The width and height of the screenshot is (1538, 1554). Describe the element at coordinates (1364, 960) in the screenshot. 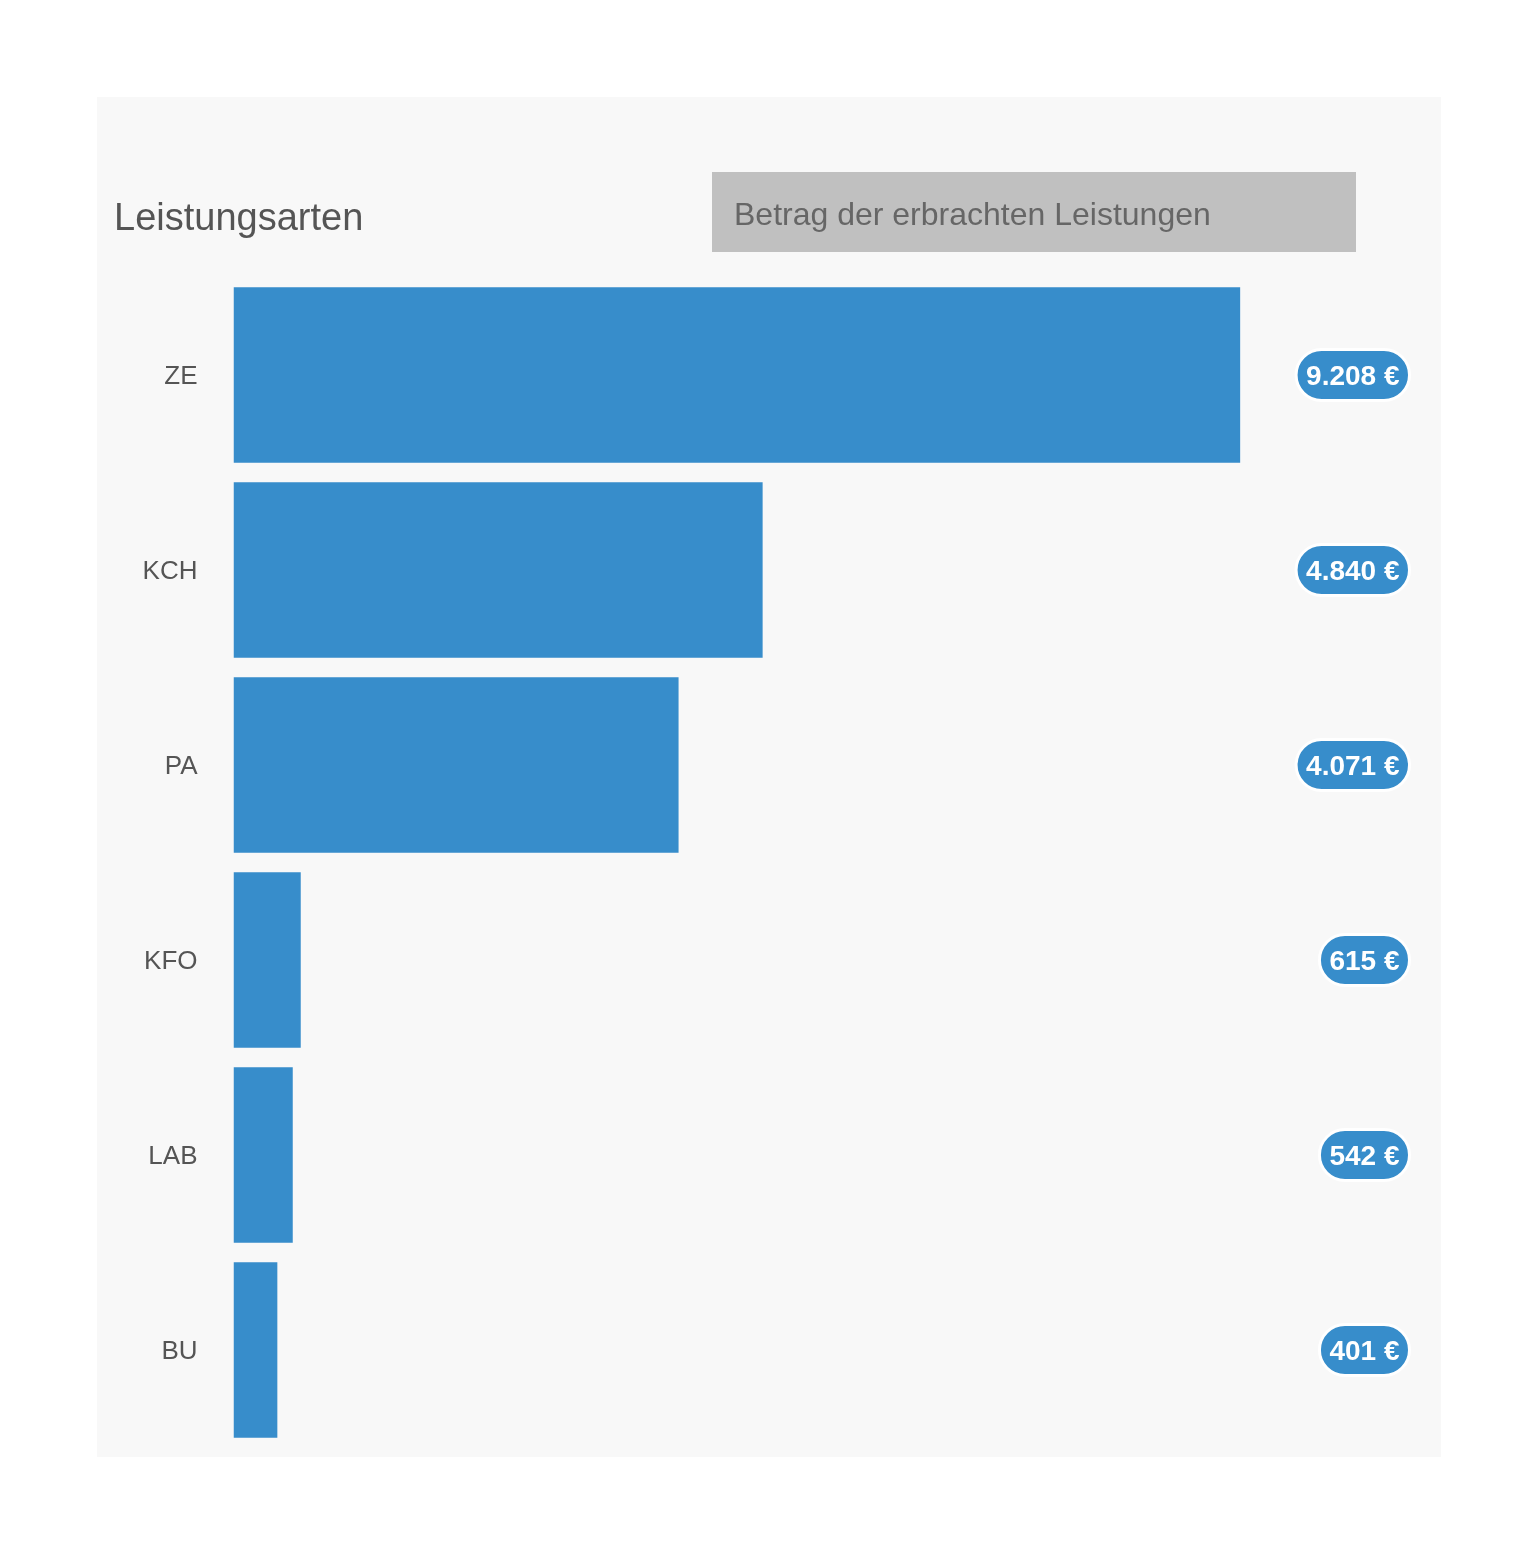

I see `data-label: 615 €` at that location.